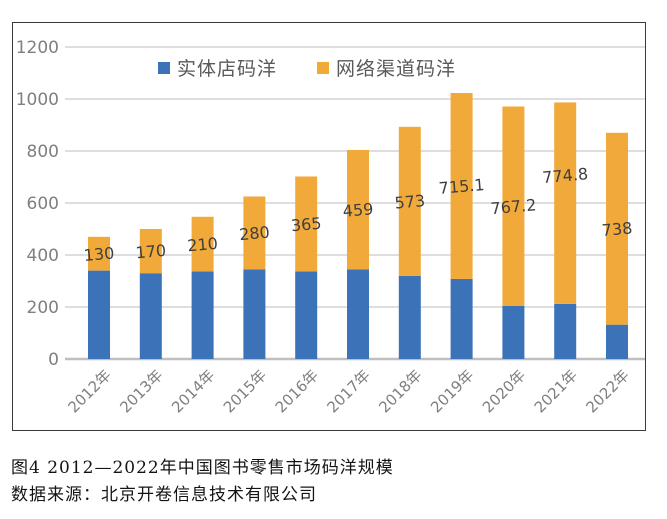 The width and height of the screenshot is (667, 519). What do you see at coordinates (565, 175) in the screenshot?
I see `data-label: 774.8` at bounding box center [565, 175].